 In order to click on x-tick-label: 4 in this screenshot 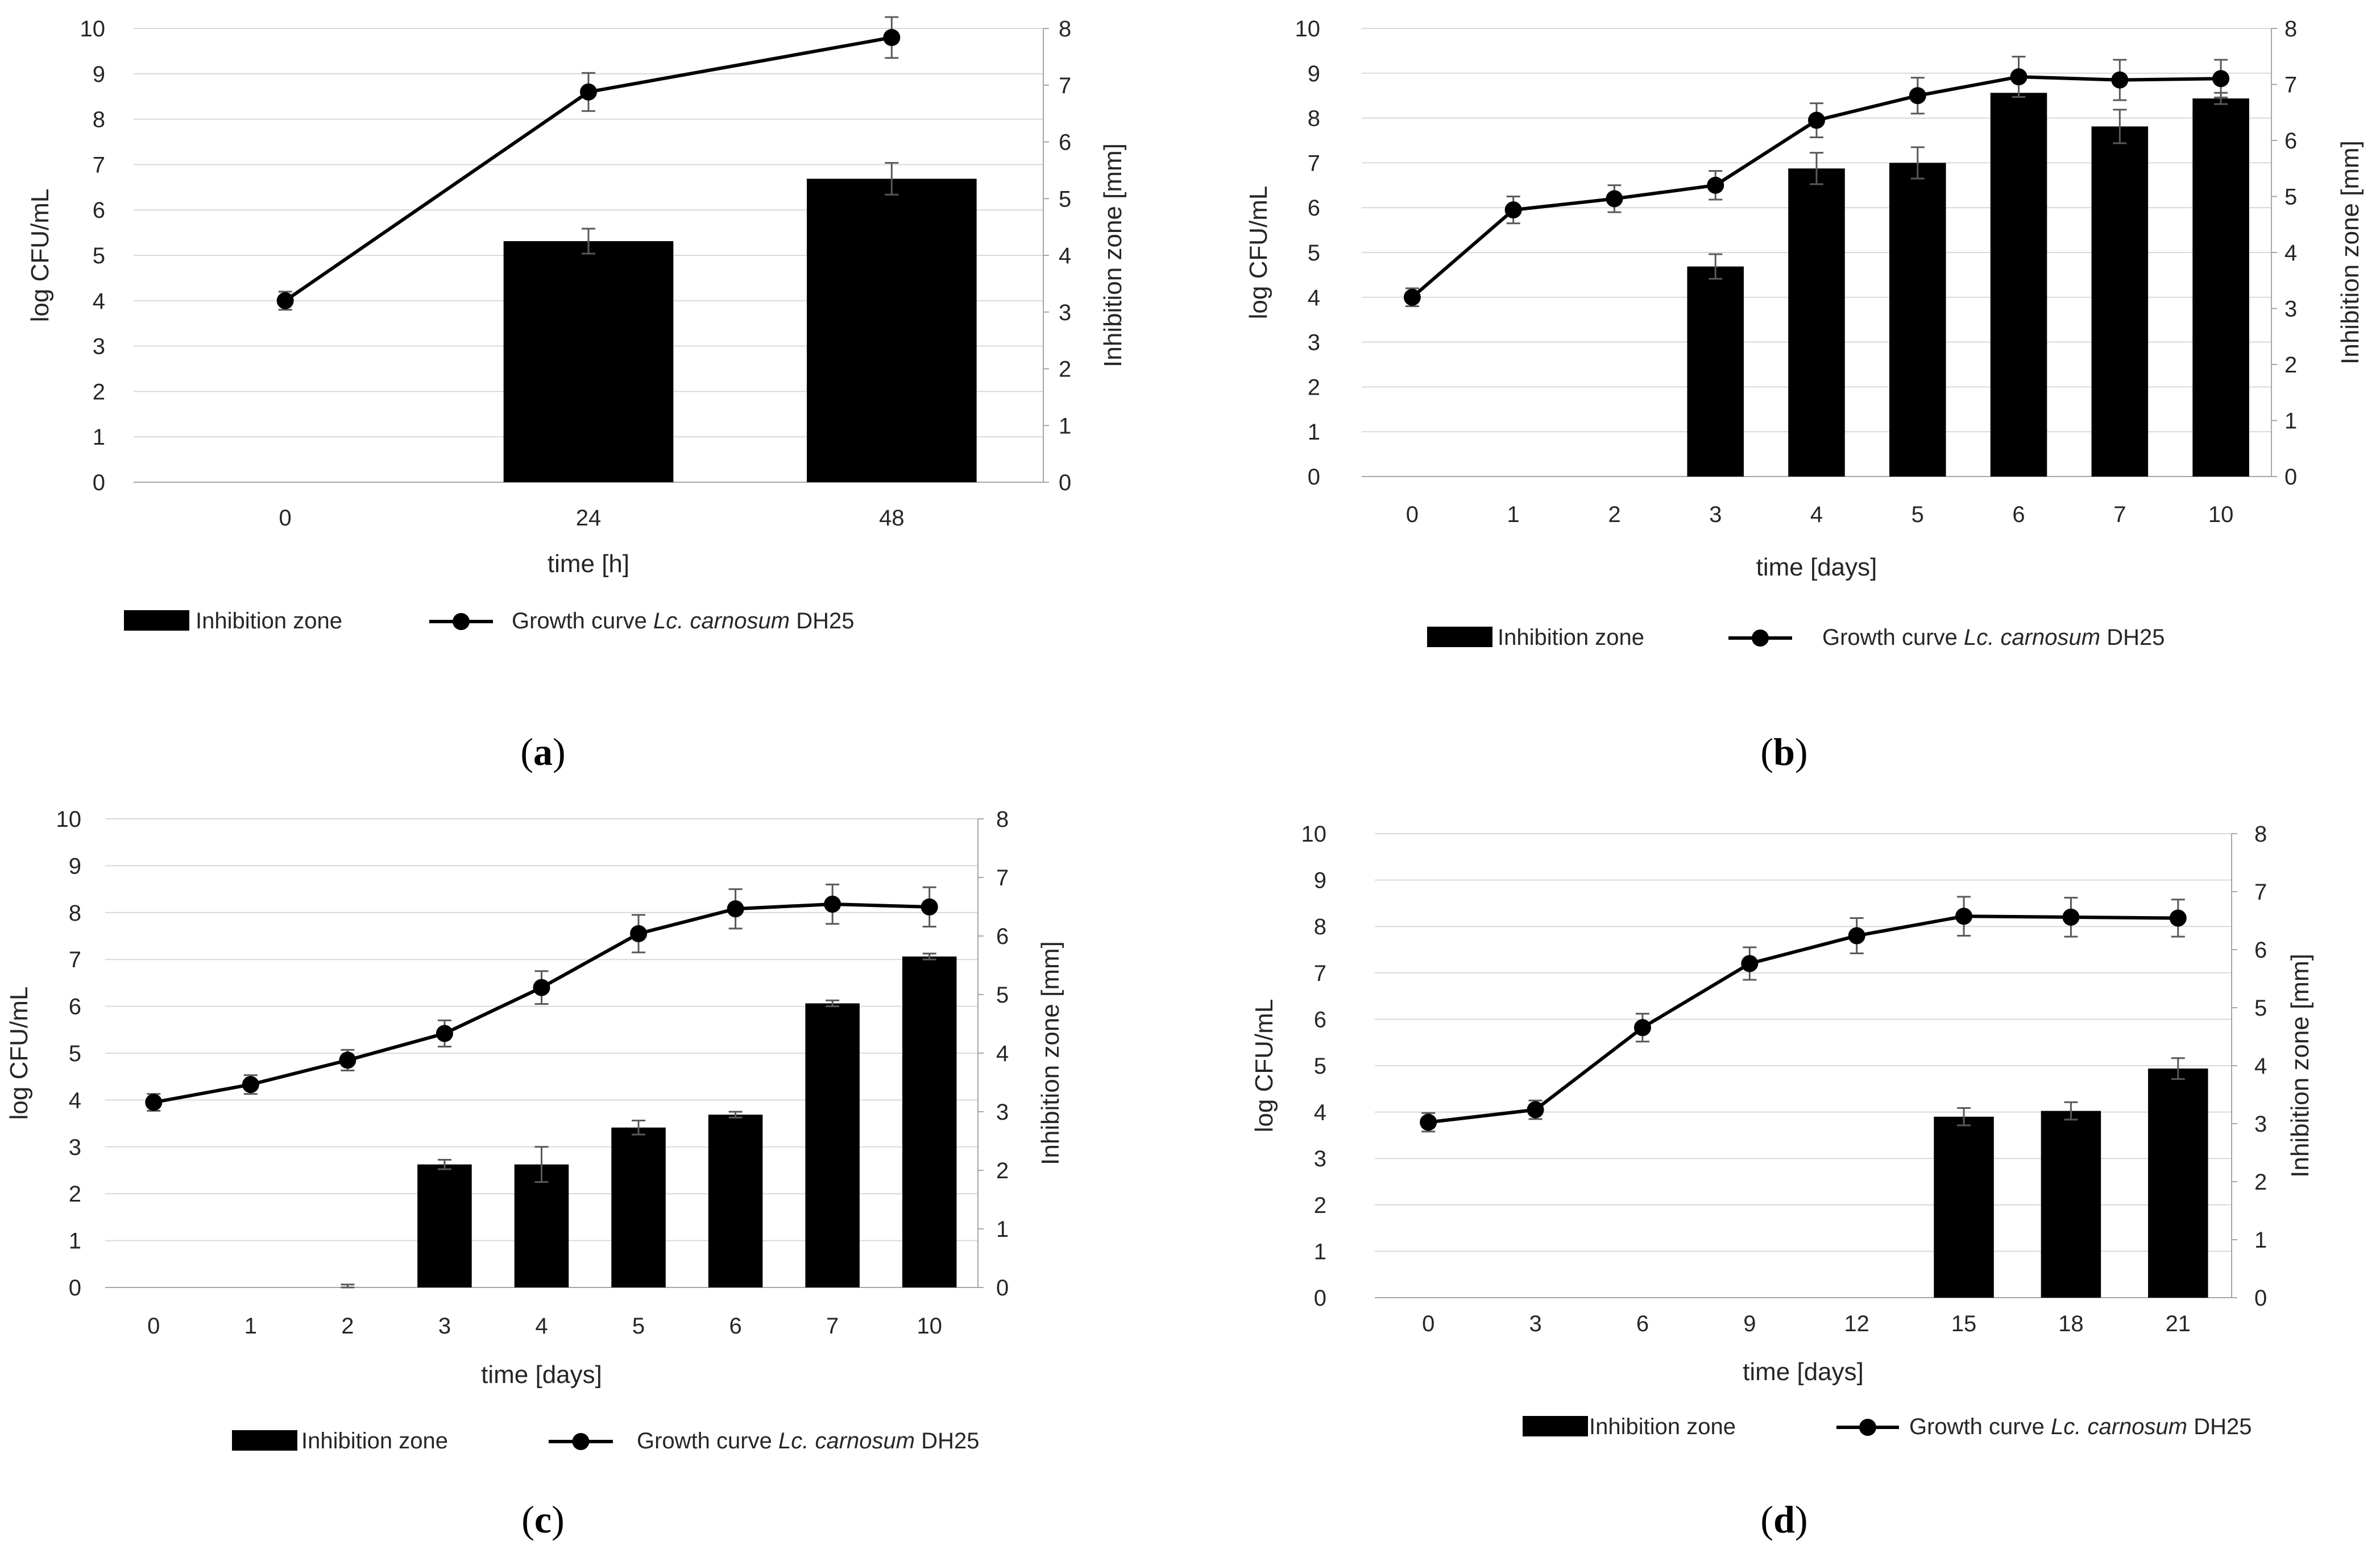, I will do `click(1816, 514)`.